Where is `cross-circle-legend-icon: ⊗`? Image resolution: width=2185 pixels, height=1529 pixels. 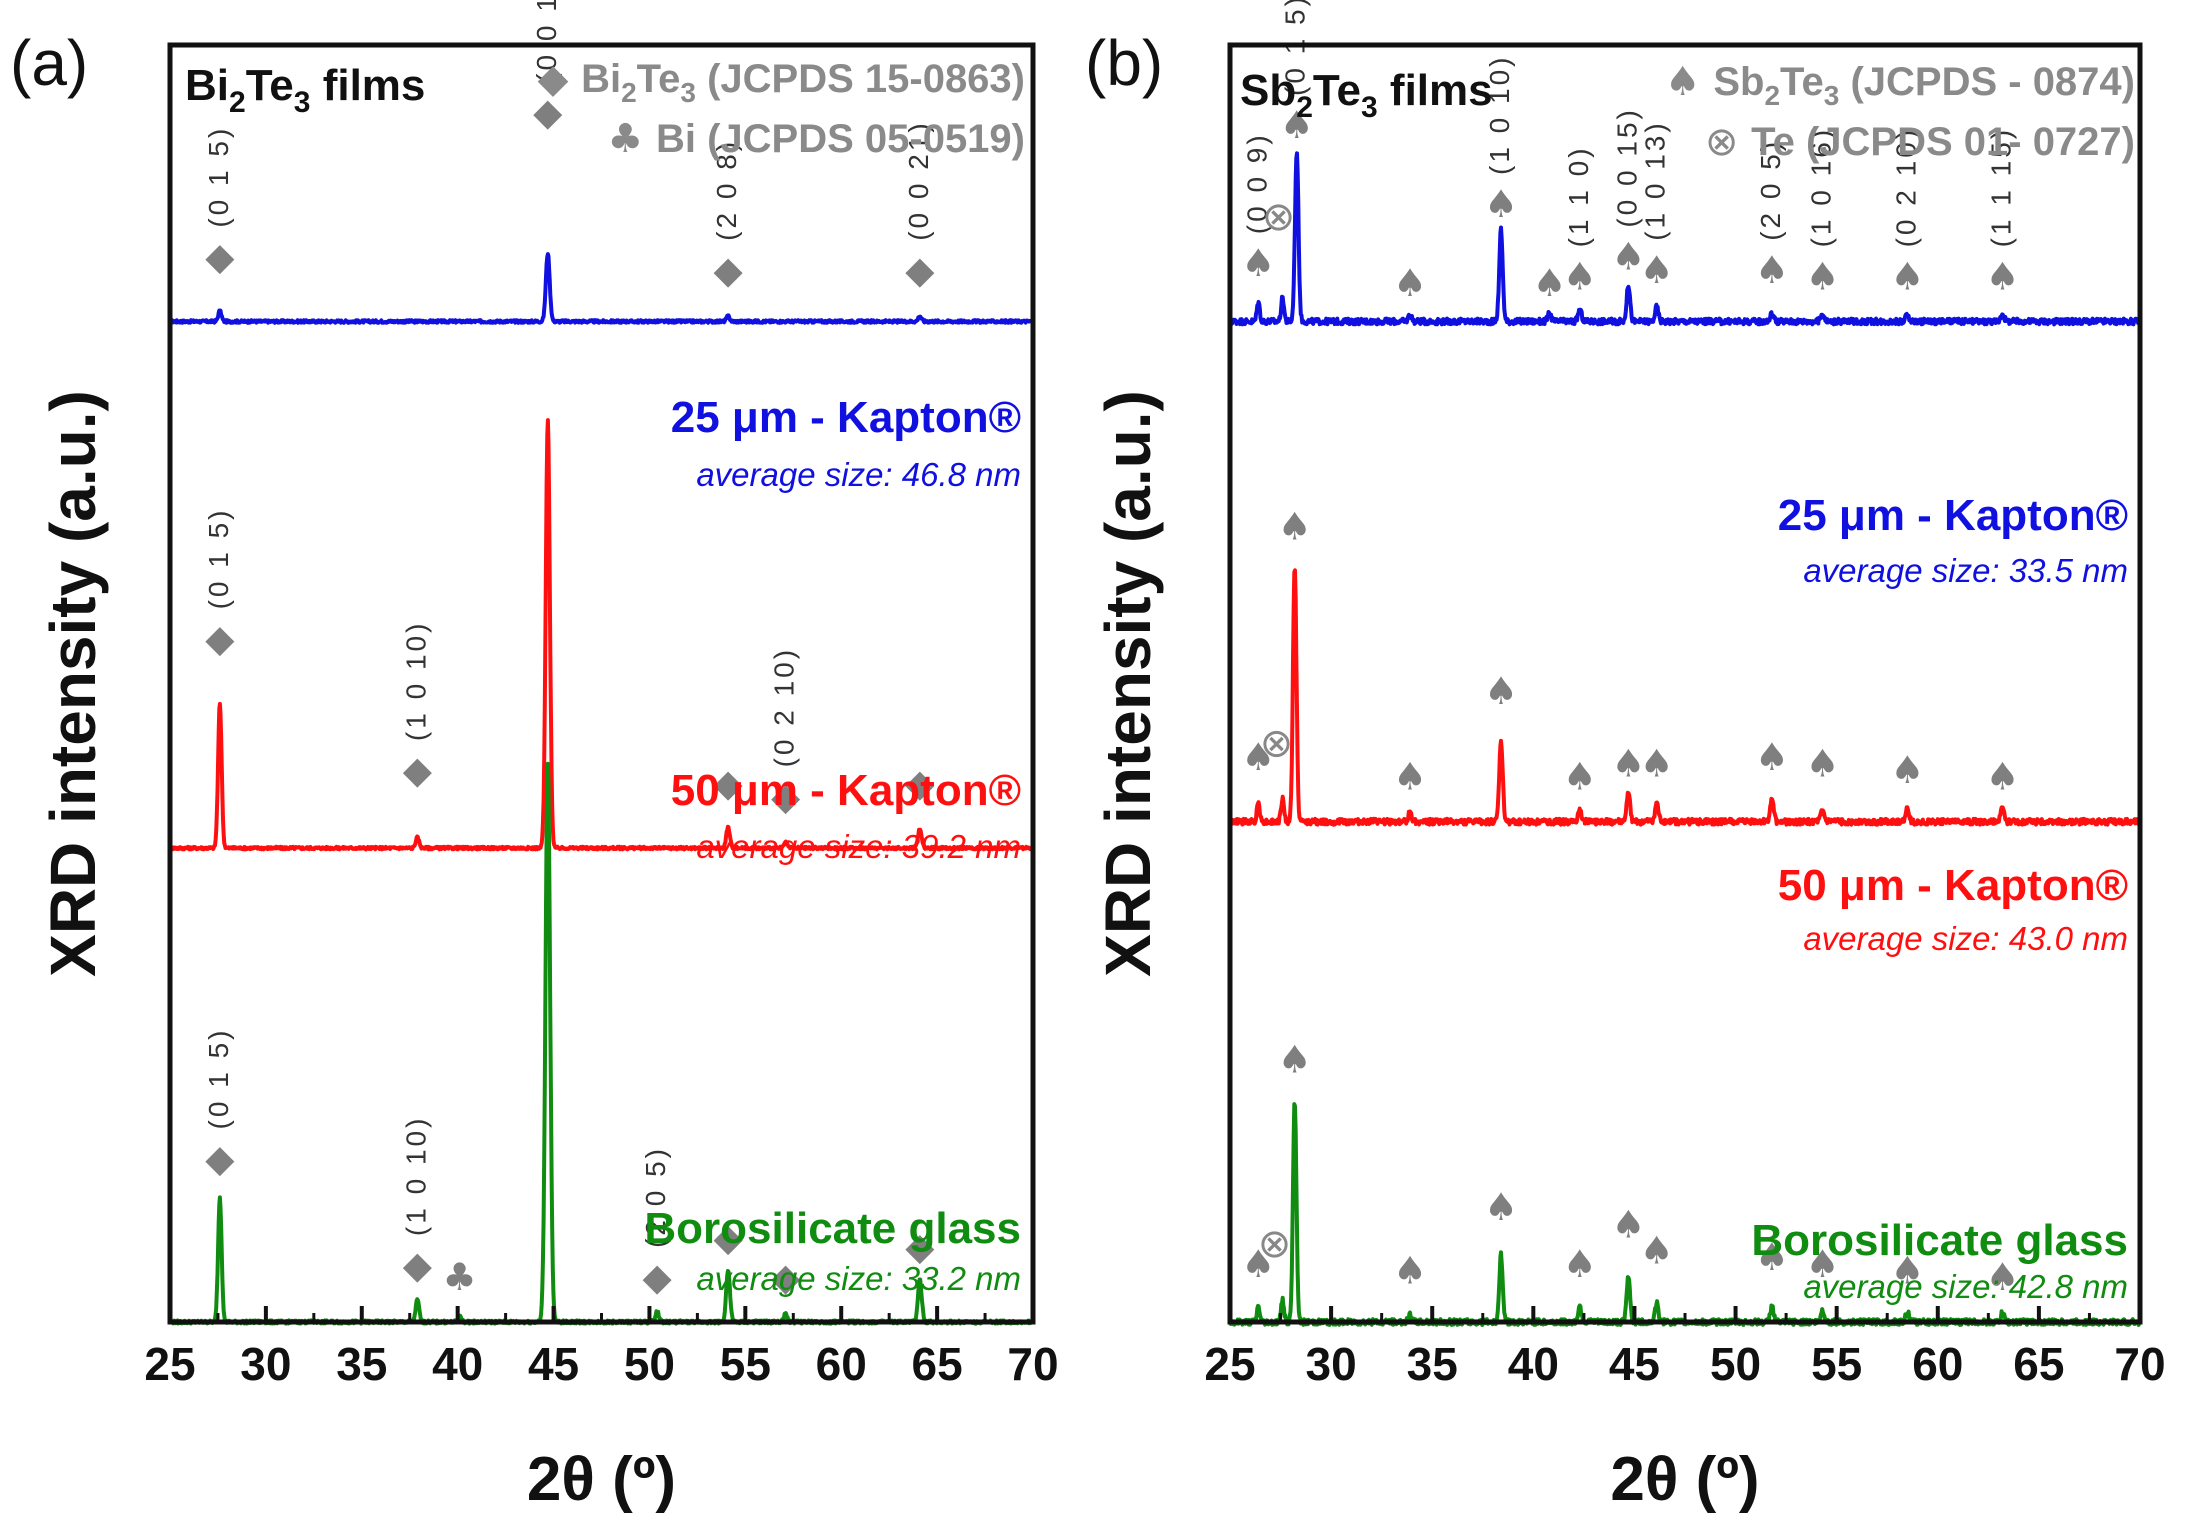 cross-circle-legend-icon: ⊗ is located at coordinates (1728, 142).